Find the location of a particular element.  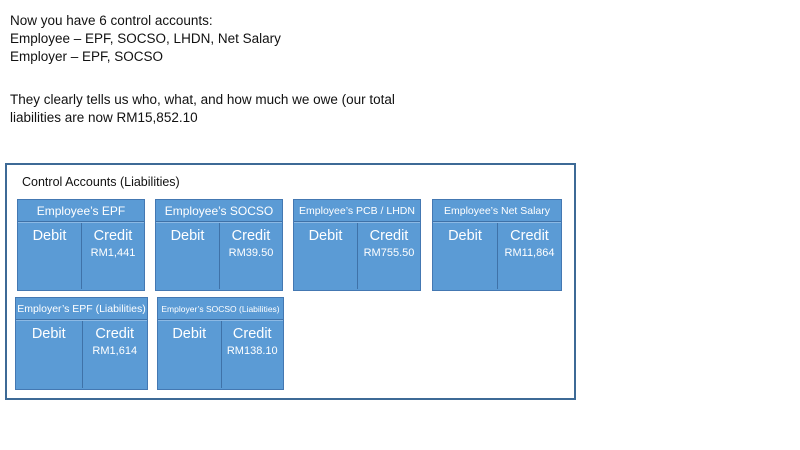

t-account-body: Debit Credit RM138.10 is located at coordinates (220, 354).